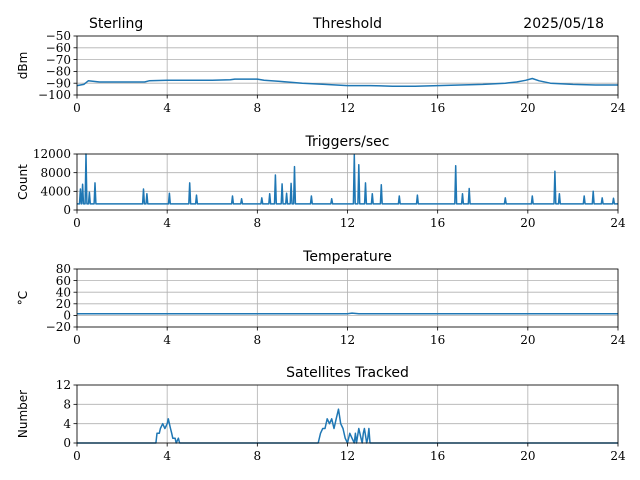 The height and width of the screenshot is (480, 640). Describe the element at coordinates (563, 24) in the screenshot. I see `date-label: 2025/05/18` at that location.